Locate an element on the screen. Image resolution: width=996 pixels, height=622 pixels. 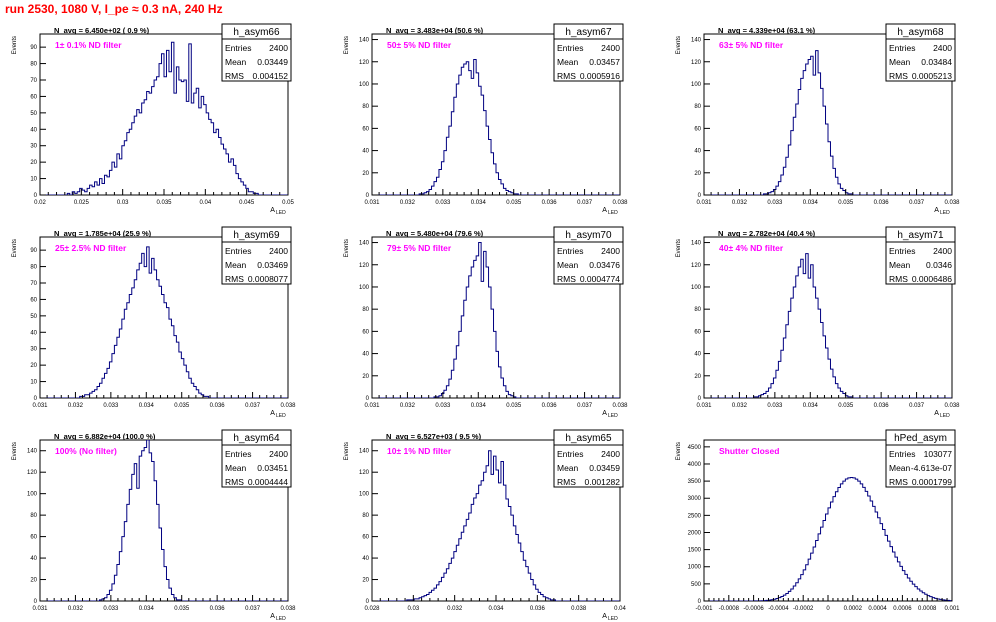
y-tick-label: 100 is located at coordinates (696, 288).